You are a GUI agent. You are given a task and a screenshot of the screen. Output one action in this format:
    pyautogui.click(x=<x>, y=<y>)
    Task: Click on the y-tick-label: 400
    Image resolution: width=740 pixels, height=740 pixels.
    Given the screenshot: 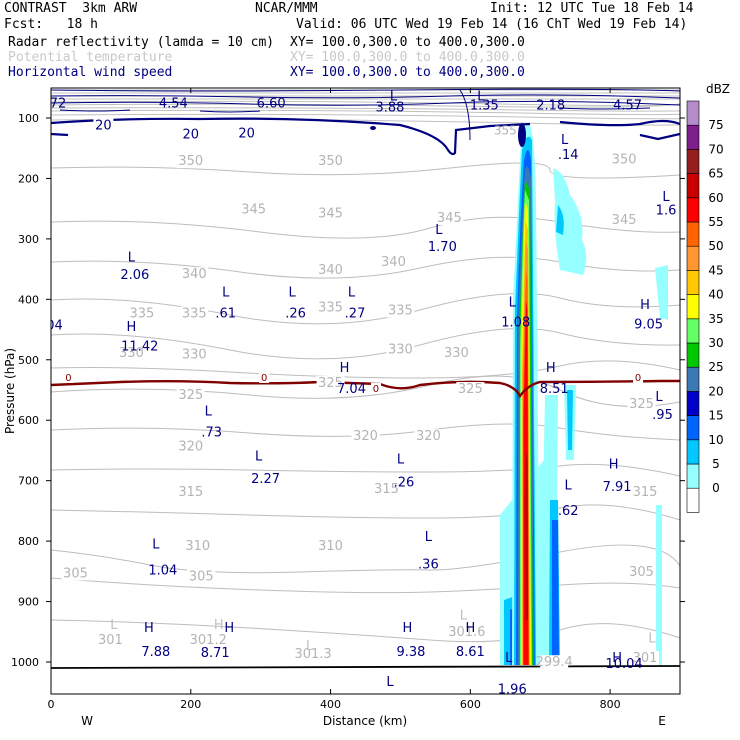 What is the action you would take?
    pyautogui.click(x=28, y=299)
    